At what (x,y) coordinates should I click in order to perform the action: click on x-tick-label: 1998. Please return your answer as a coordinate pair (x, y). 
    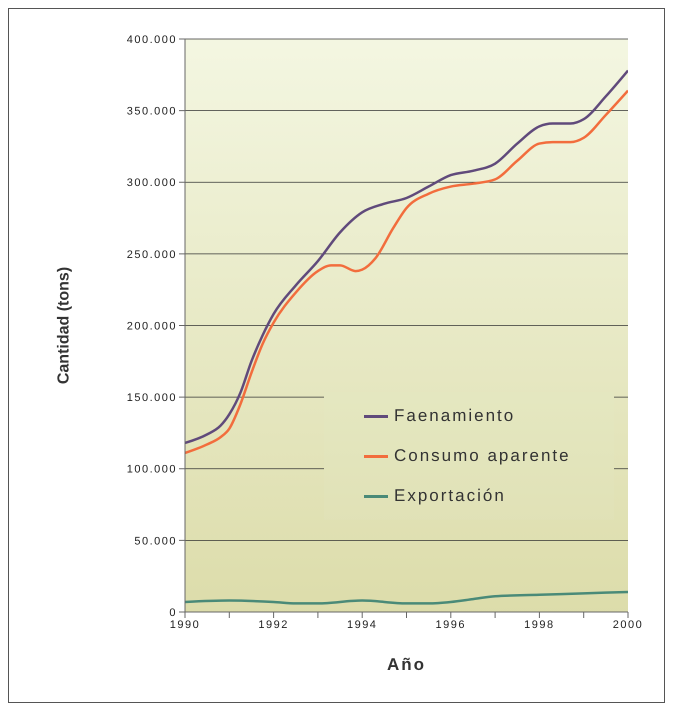
    Looking at the image, I should click on (539, 624).